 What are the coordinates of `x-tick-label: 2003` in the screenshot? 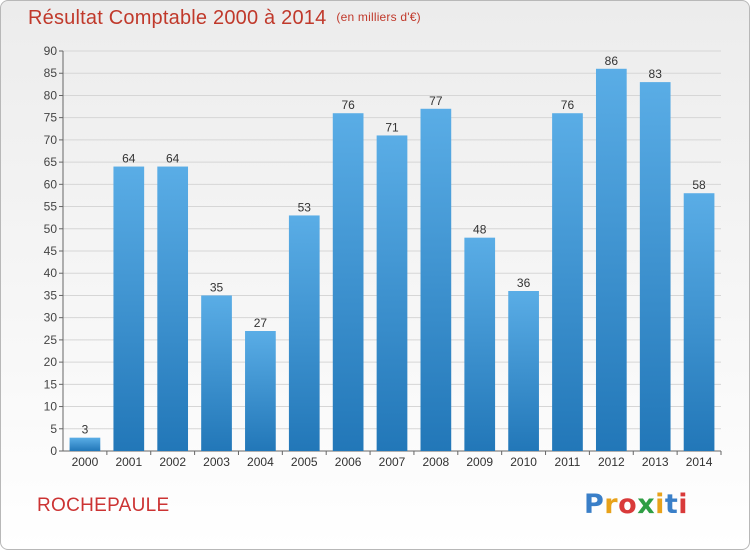 It's located at (216, 462).